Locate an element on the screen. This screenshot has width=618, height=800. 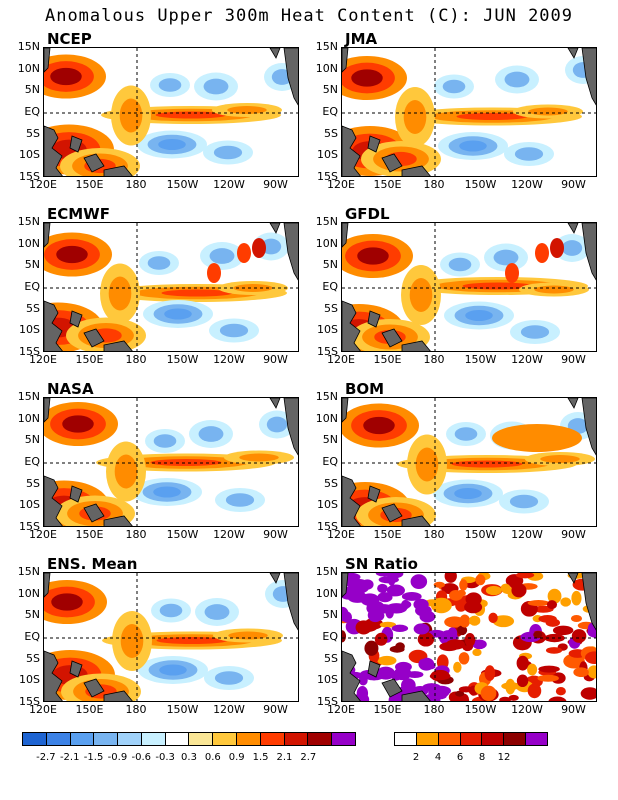
panel-title: BOM is located at coordinates (365, 389).